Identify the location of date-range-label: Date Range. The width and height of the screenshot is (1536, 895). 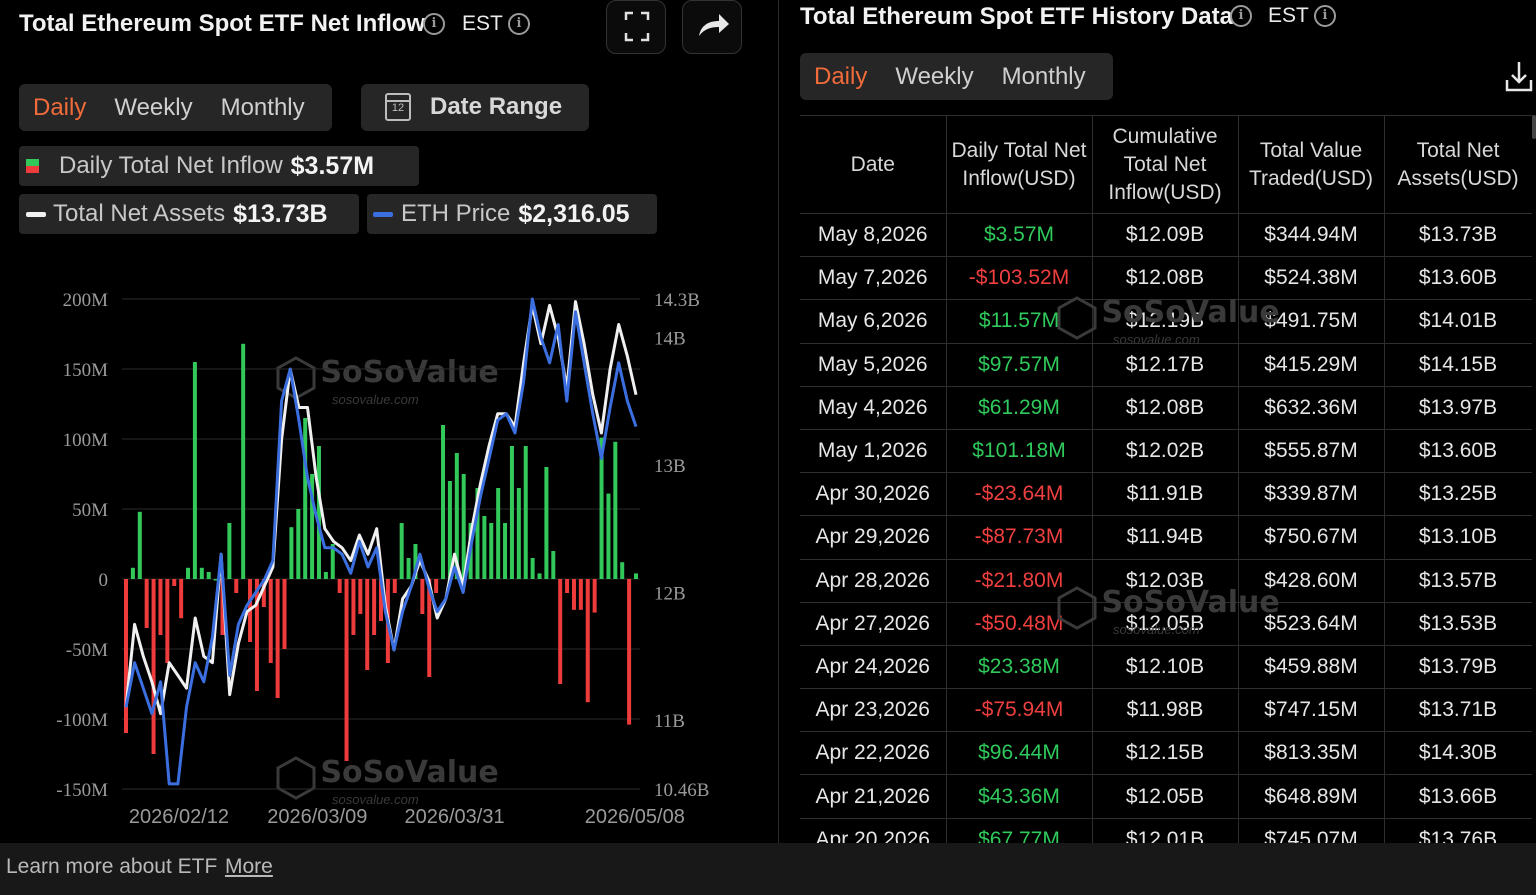
(496, 106).